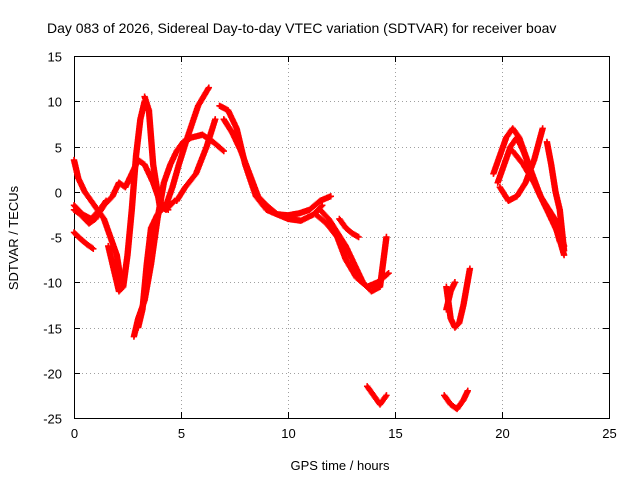  I want to click on series-arc-d, so click(83, 240).